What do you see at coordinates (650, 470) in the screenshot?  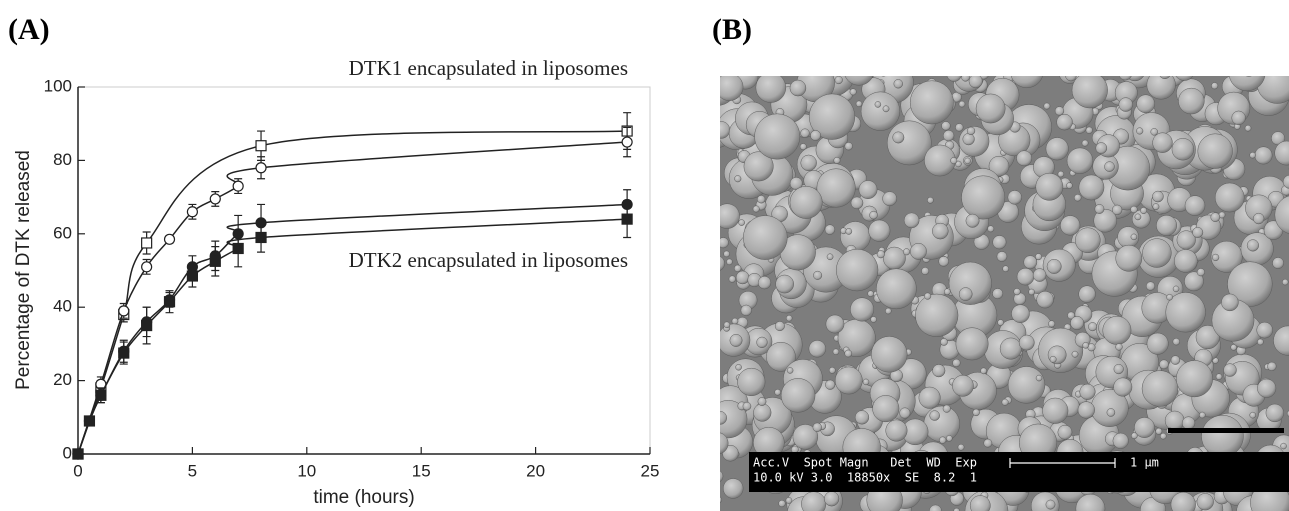 I see `x-tick-label: 25` at bounding box center [650, 470].